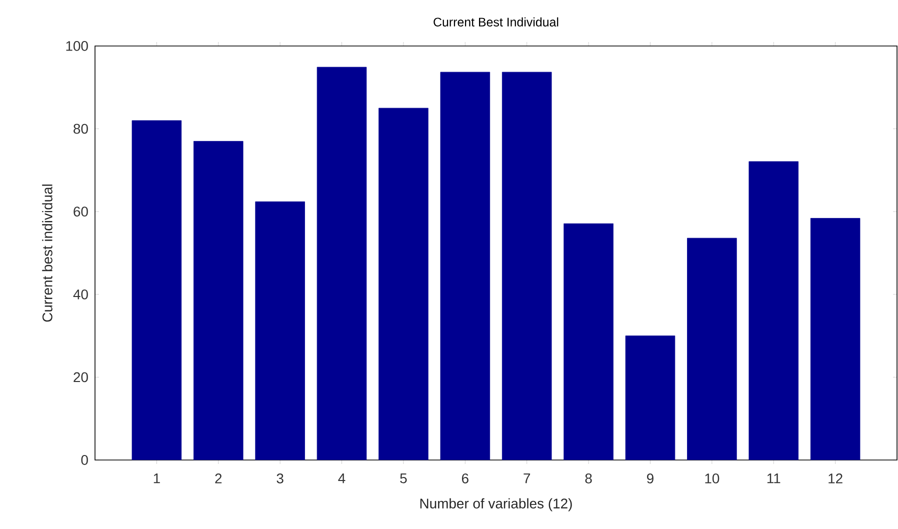 The image size is (898, 529). Describe the element at coordinates (218, 479) in the screenshot. I see `x-tick-label: 2` at that location.